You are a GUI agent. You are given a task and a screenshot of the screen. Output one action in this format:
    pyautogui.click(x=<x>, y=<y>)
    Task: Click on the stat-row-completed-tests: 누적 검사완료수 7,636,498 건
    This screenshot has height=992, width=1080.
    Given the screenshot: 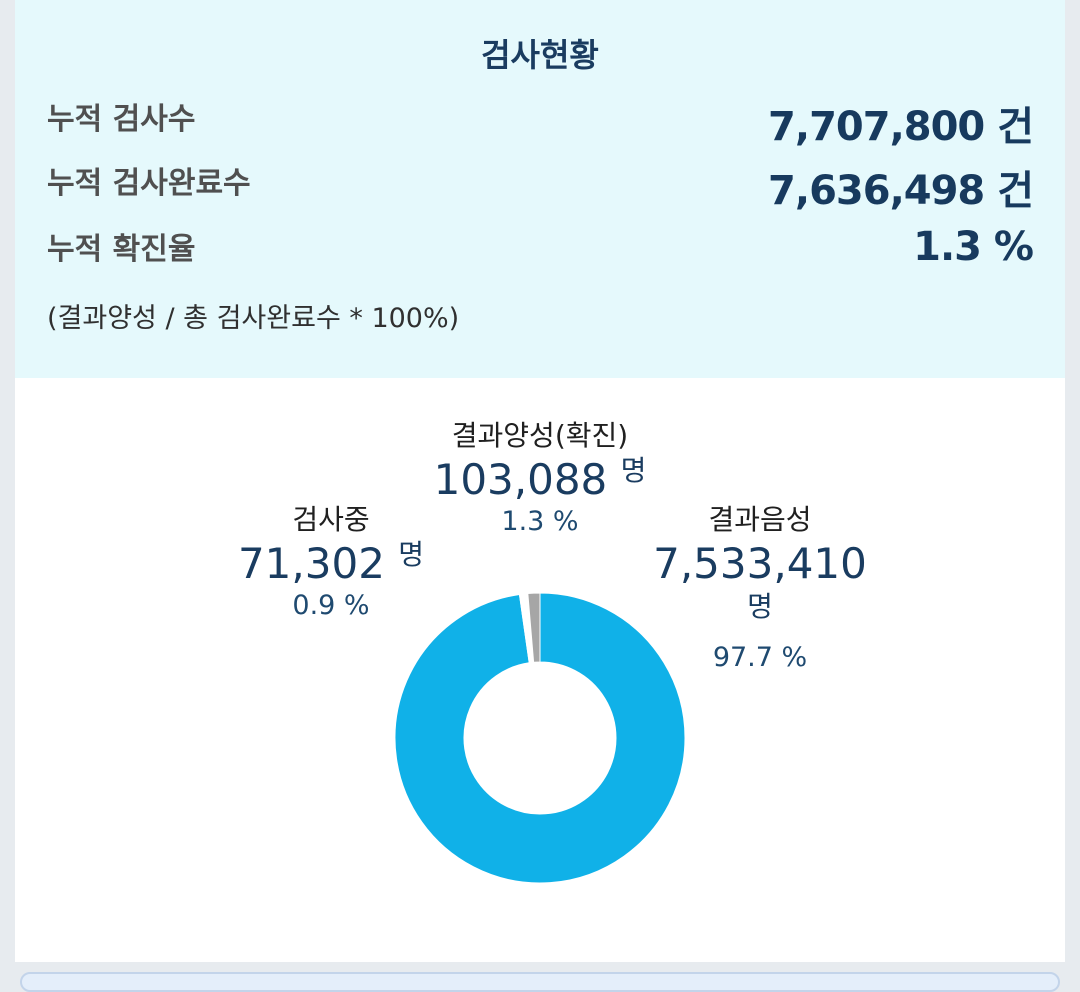 What is the action you would take?
    pyautogui.click(x=540, y=188)
    